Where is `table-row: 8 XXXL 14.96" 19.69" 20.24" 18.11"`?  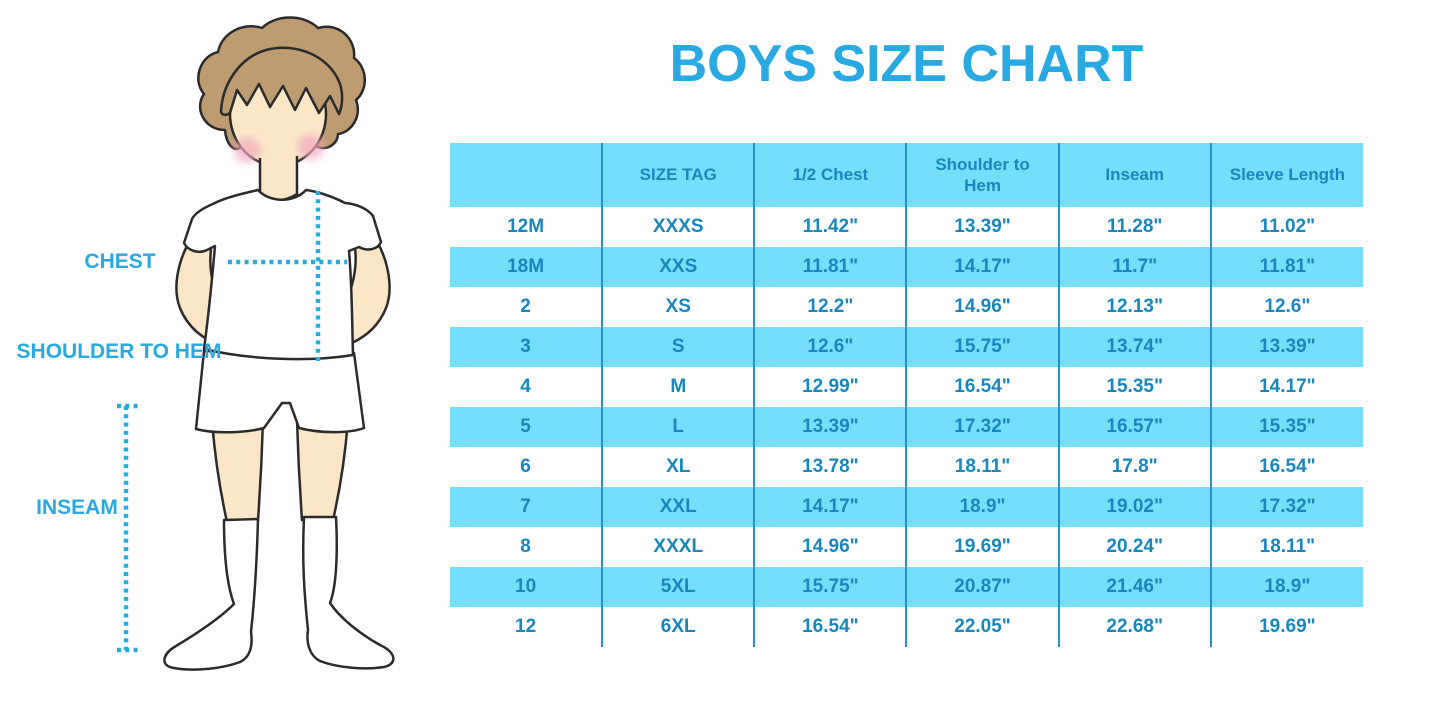
table-row: 8 XXXL 14.96" 19.69" 20.24" 18.11" is located at coordinates (906, 547).